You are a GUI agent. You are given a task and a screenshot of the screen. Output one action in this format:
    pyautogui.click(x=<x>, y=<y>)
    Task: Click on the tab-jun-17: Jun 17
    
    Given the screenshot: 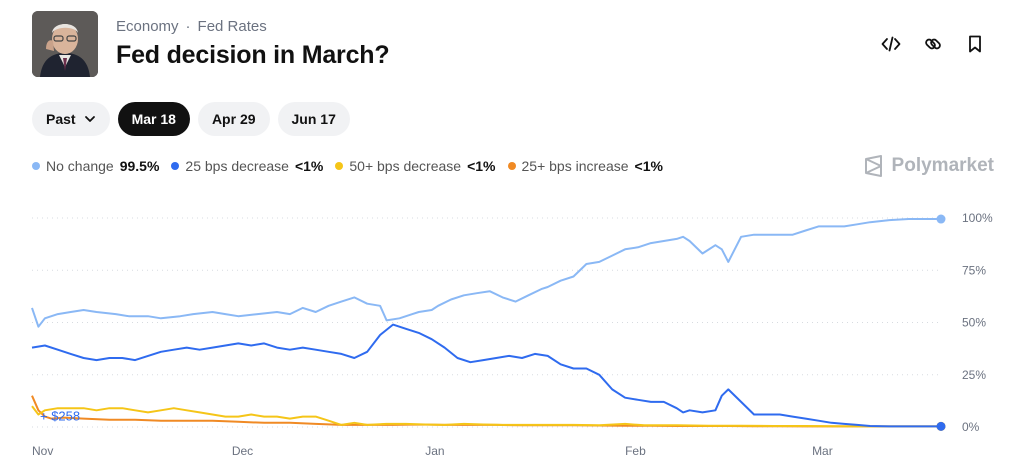 What is the action you would take?
    pyautogui.click(x=313, y=119)
    